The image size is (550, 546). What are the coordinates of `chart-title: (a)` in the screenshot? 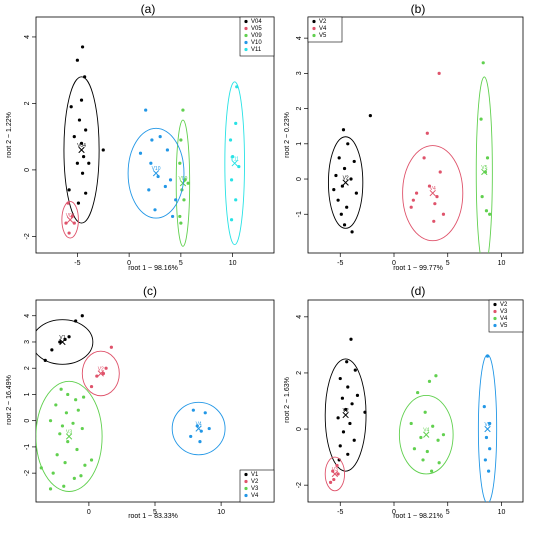 It's located at (148, 9).